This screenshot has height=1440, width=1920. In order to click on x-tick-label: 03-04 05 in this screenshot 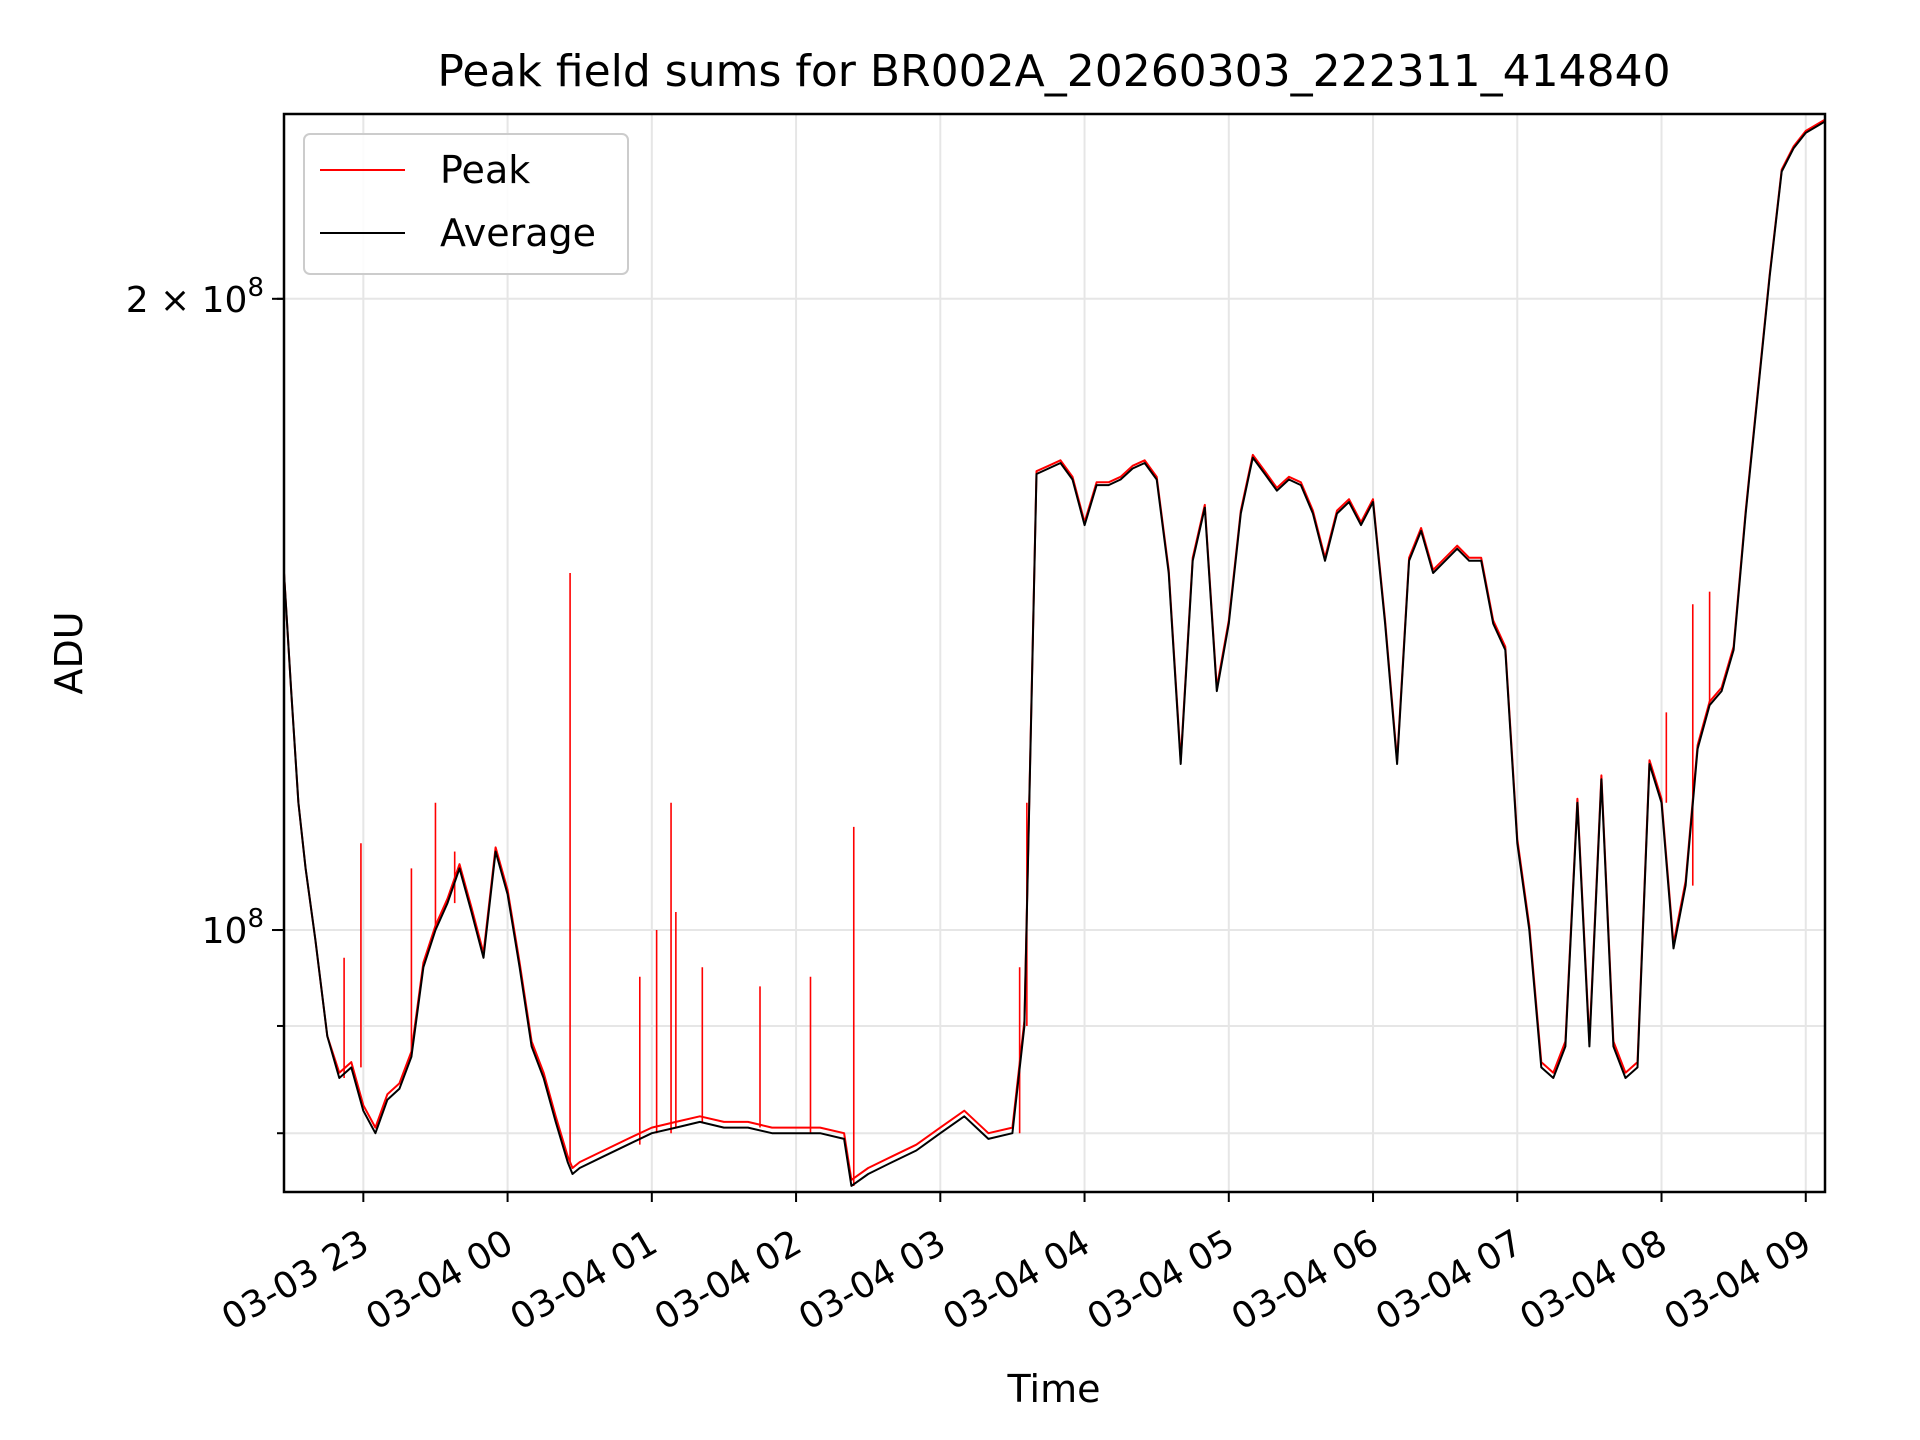, I will do `click(1161, 1280)`.